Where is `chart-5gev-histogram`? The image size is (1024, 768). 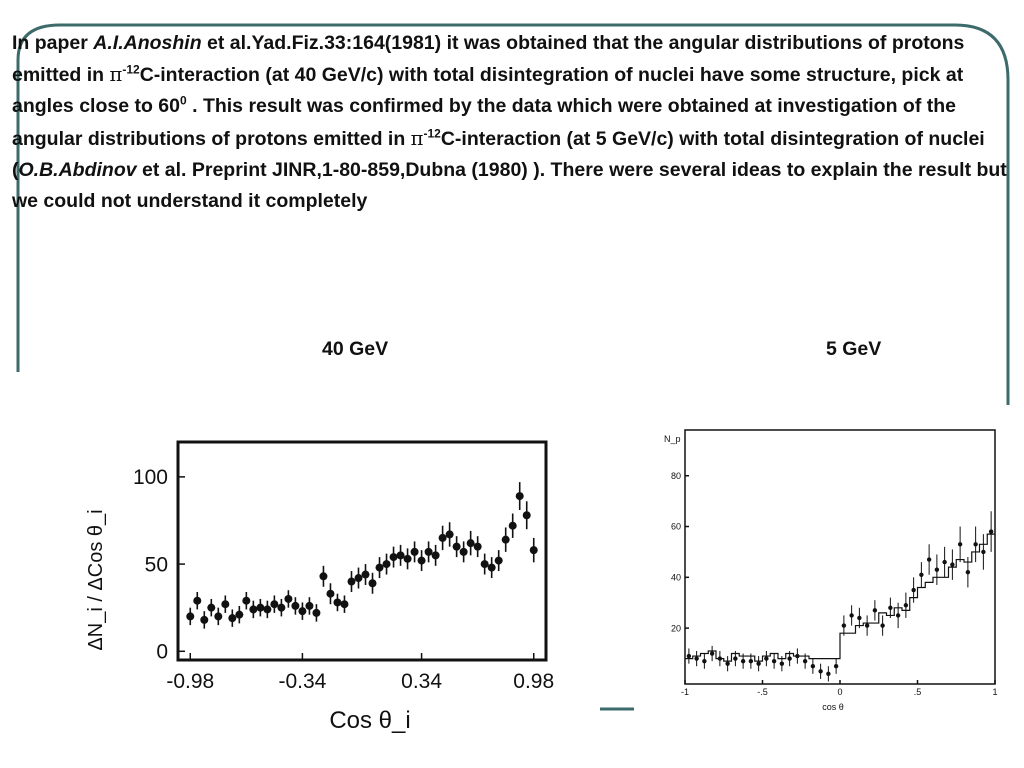 chart-5gev-histogram is located at coordinates (840, 597).